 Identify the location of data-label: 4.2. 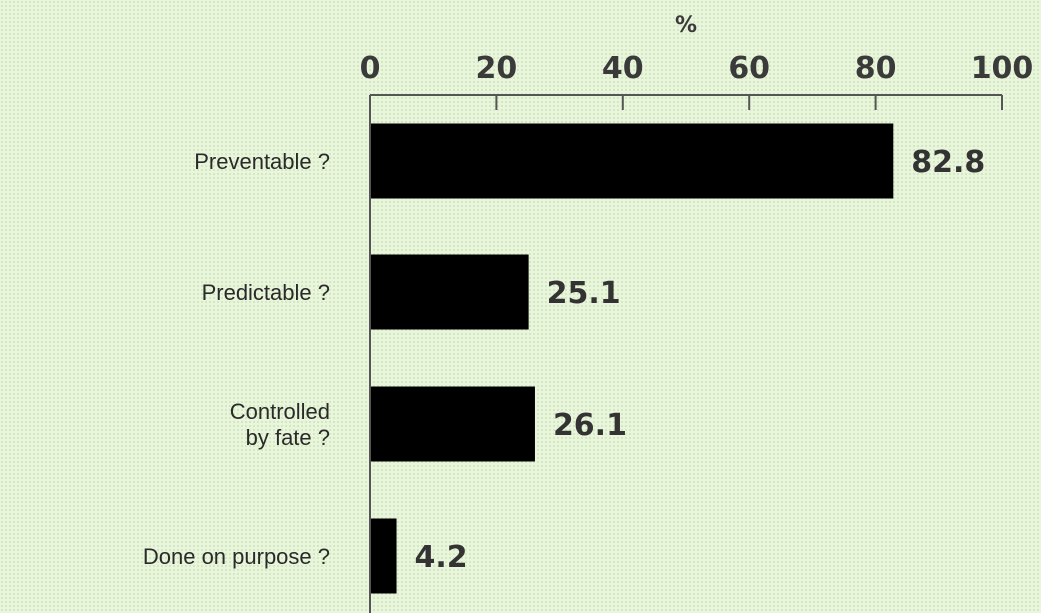
(441, 557).